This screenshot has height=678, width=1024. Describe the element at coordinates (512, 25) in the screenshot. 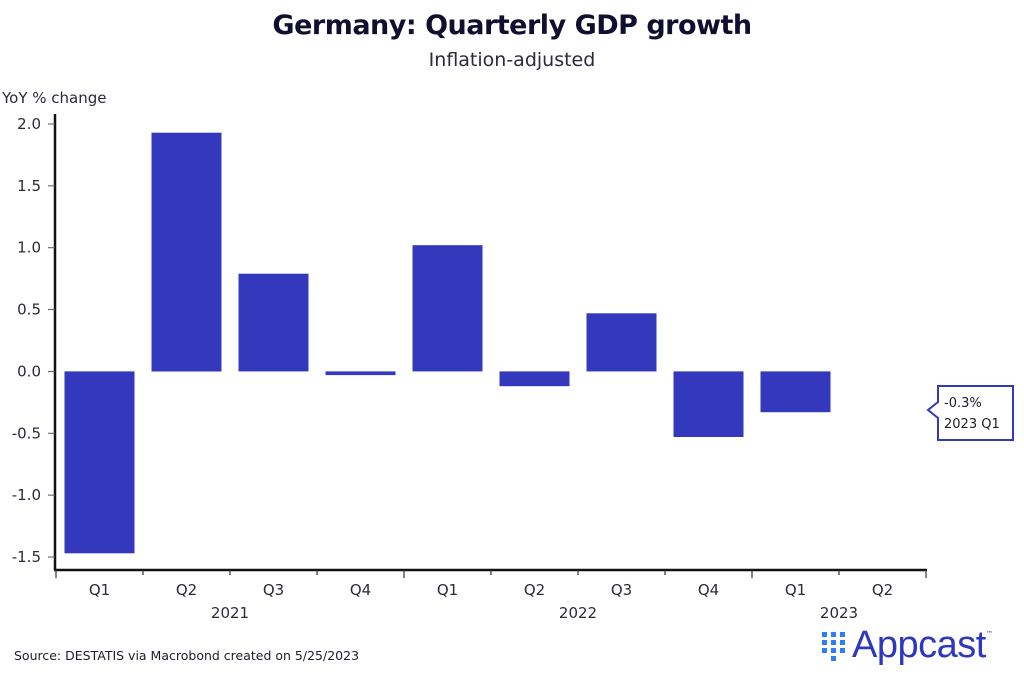

I see `chart-title: Germany: Quarterly GDP growth` at that location.